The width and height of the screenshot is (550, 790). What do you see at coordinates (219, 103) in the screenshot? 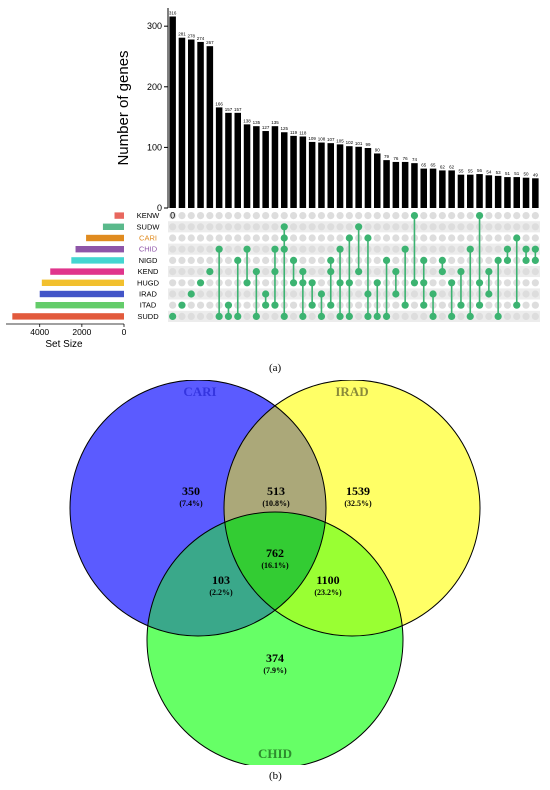
I see `bar-value-label: 166` at bounding box center [219, 103].